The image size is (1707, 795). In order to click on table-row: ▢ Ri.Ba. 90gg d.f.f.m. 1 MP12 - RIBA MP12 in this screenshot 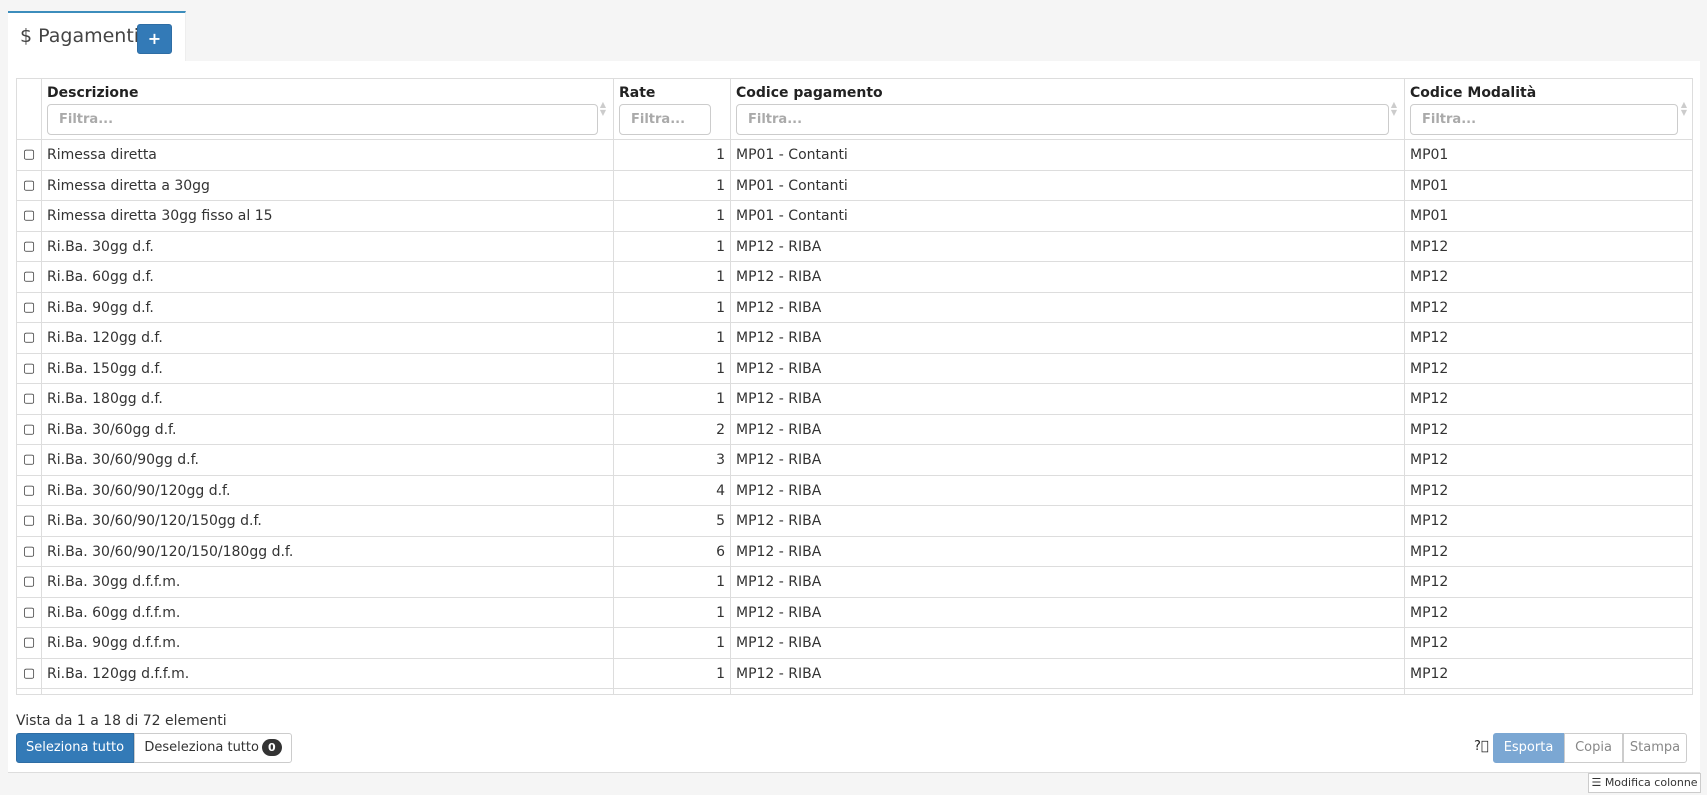, I will do `click(854, 643)`.